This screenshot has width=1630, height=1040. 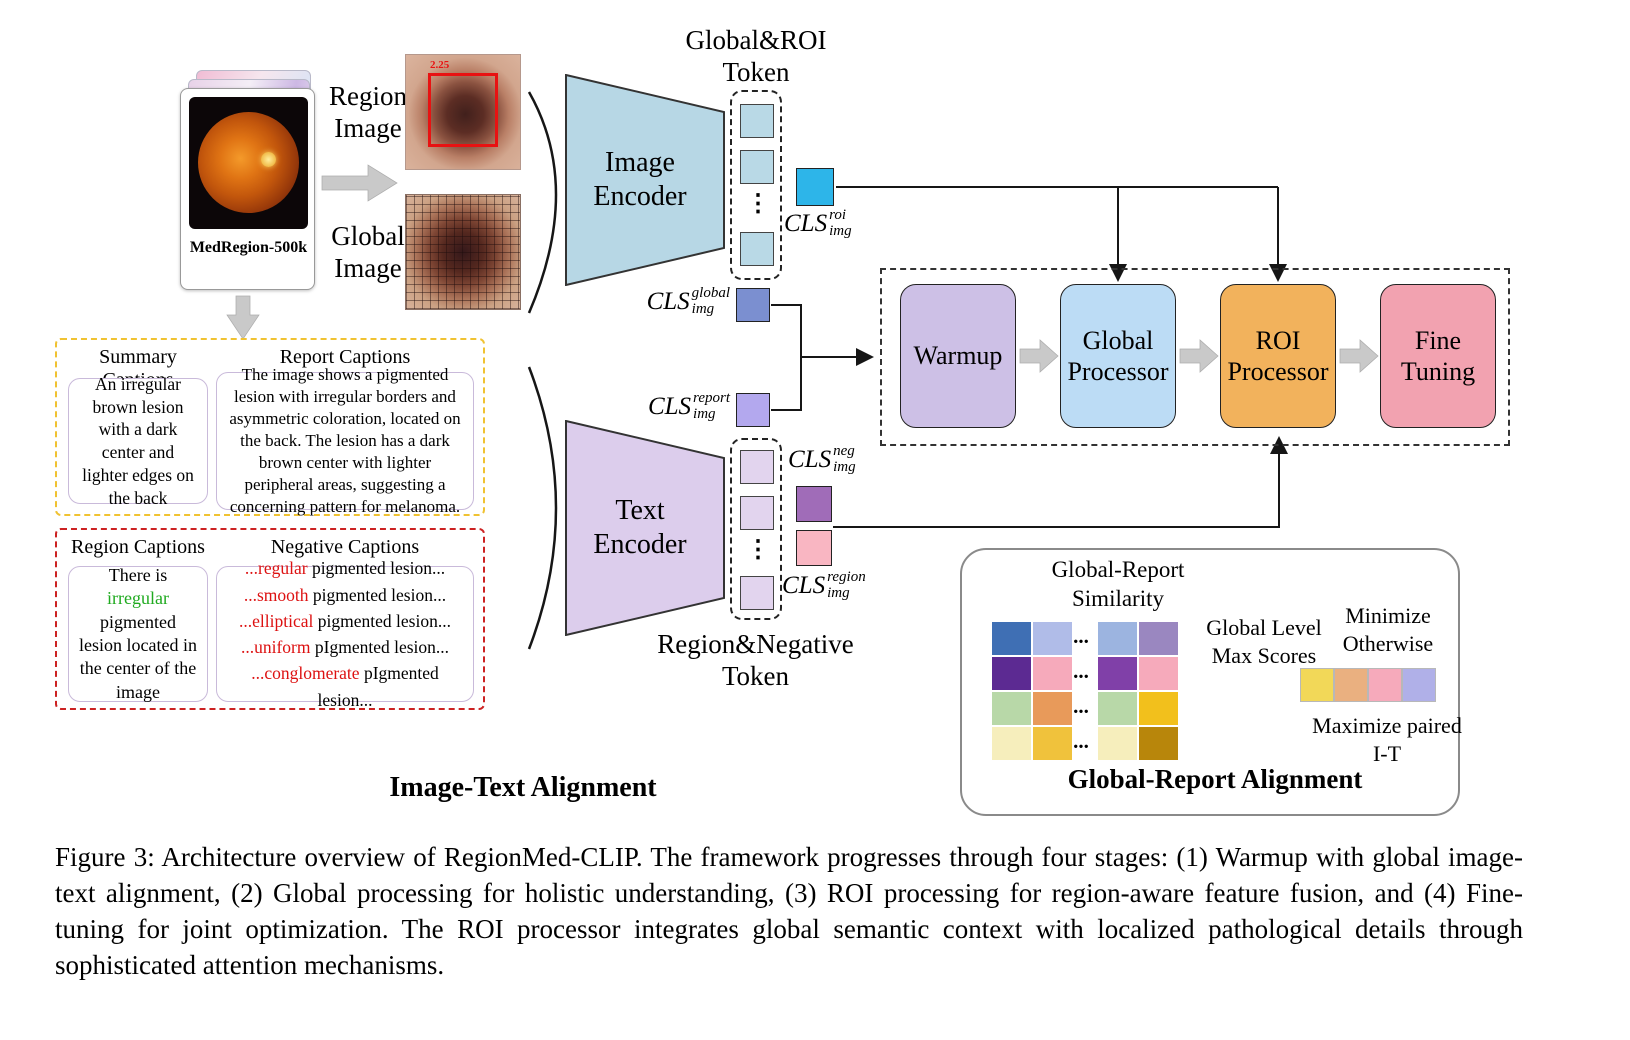 I want to click on cls-roi-label: CLS roi img, so click(x=839, y=223).